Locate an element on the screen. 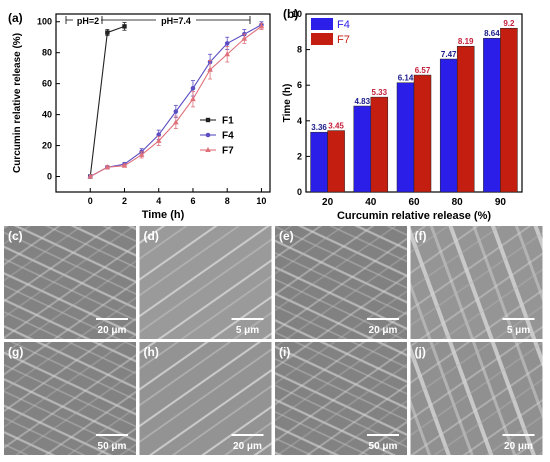  y-tick-label-a: 100 is located at coordinates (44, 22).